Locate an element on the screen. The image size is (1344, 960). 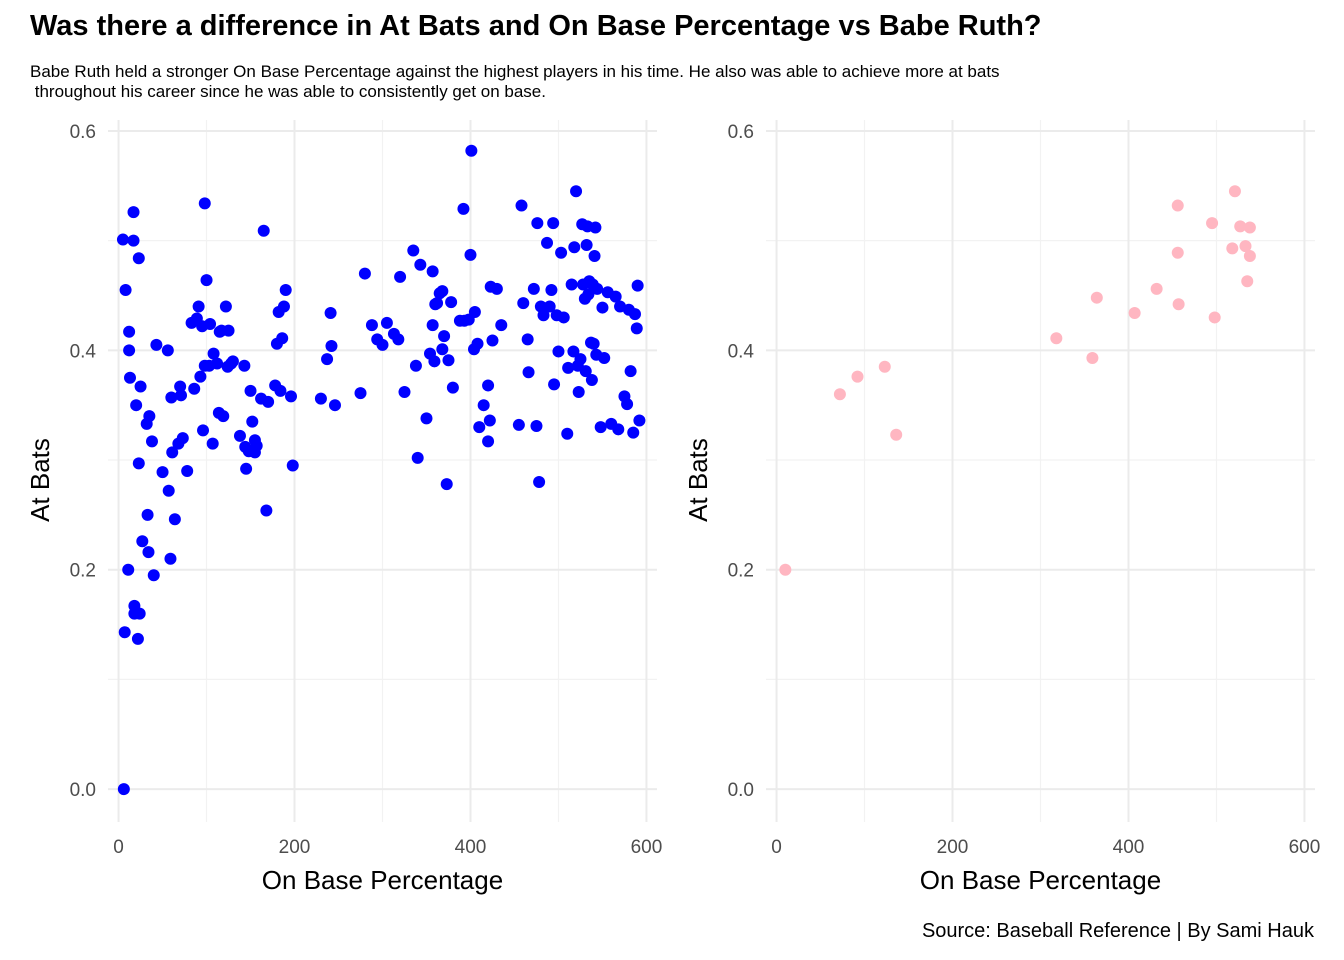
x-tick-label: 200 is located at coordinates (953, 847).